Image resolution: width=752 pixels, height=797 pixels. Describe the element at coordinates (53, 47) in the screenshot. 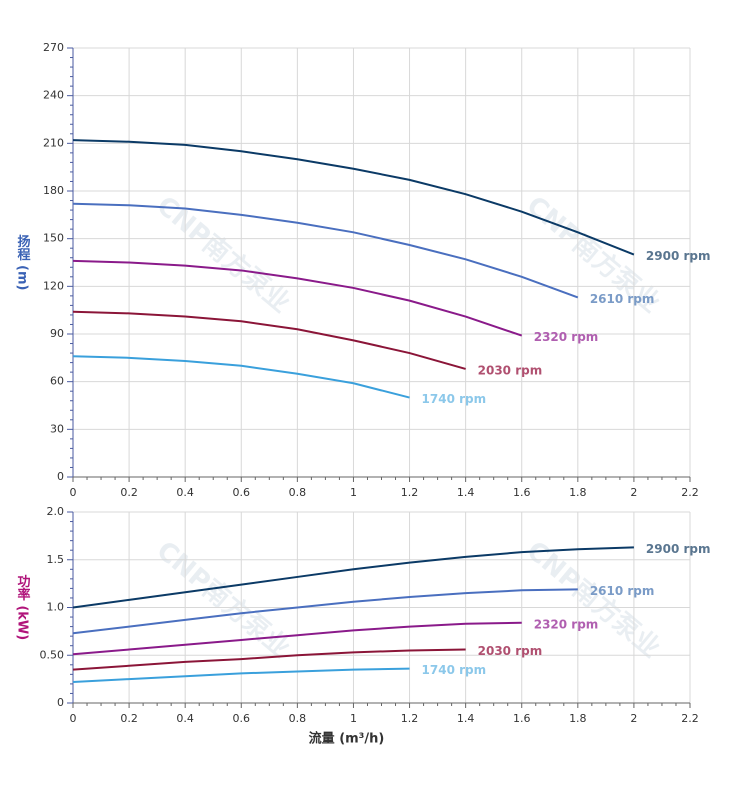

I see `y-tick-label: 270` at that location.